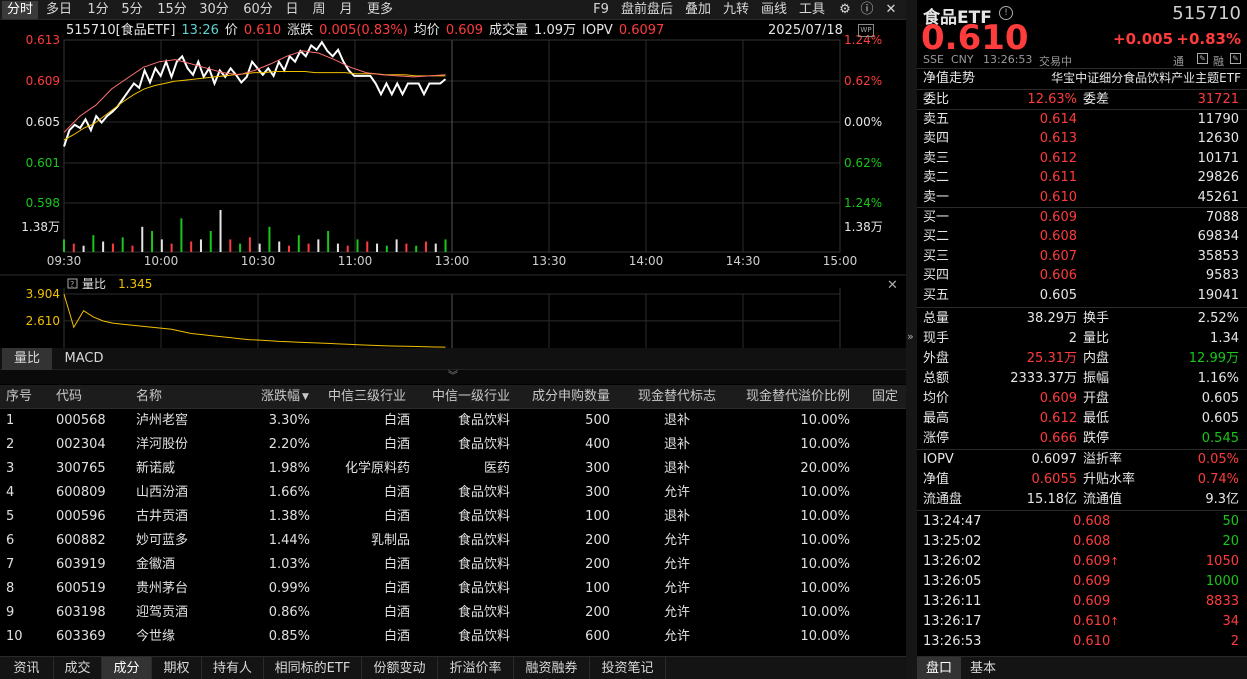 This screenshot has width=1247, height=679. What do you see at coordinates (939, 668) in the screenshot?
I see `tab-order-book: 盘口` at bounding box center [939, 668].